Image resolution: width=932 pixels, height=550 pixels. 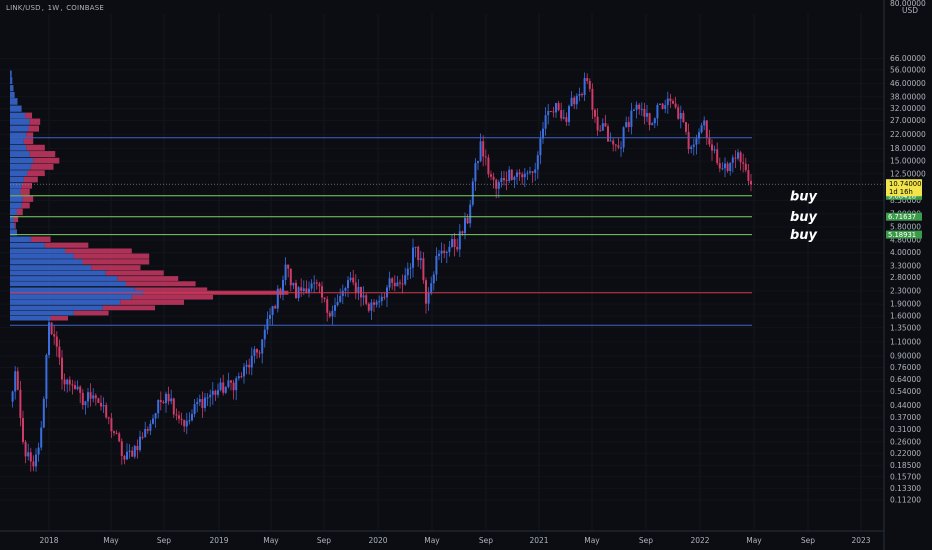 I want to click on y-tick-label: 0.76000, so click(x=905, y=367).